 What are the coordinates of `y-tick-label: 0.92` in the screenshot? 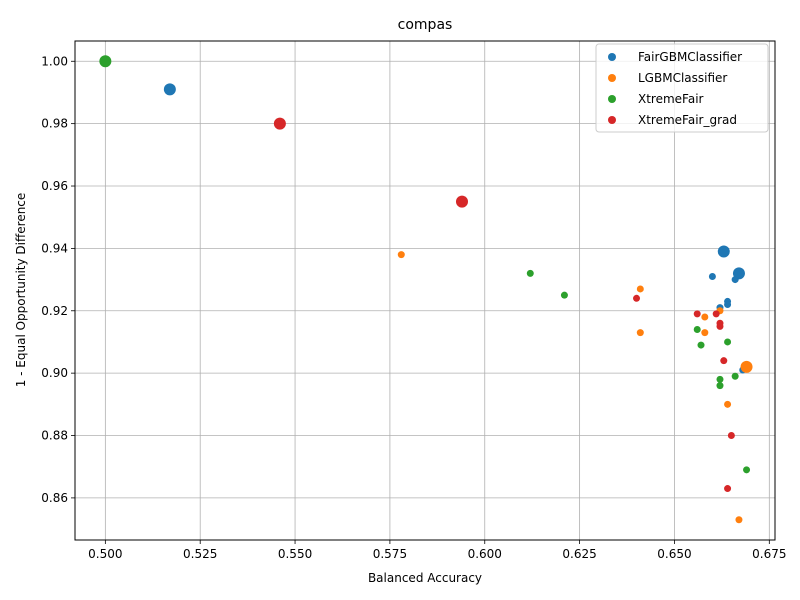 It's located at (54, 311).